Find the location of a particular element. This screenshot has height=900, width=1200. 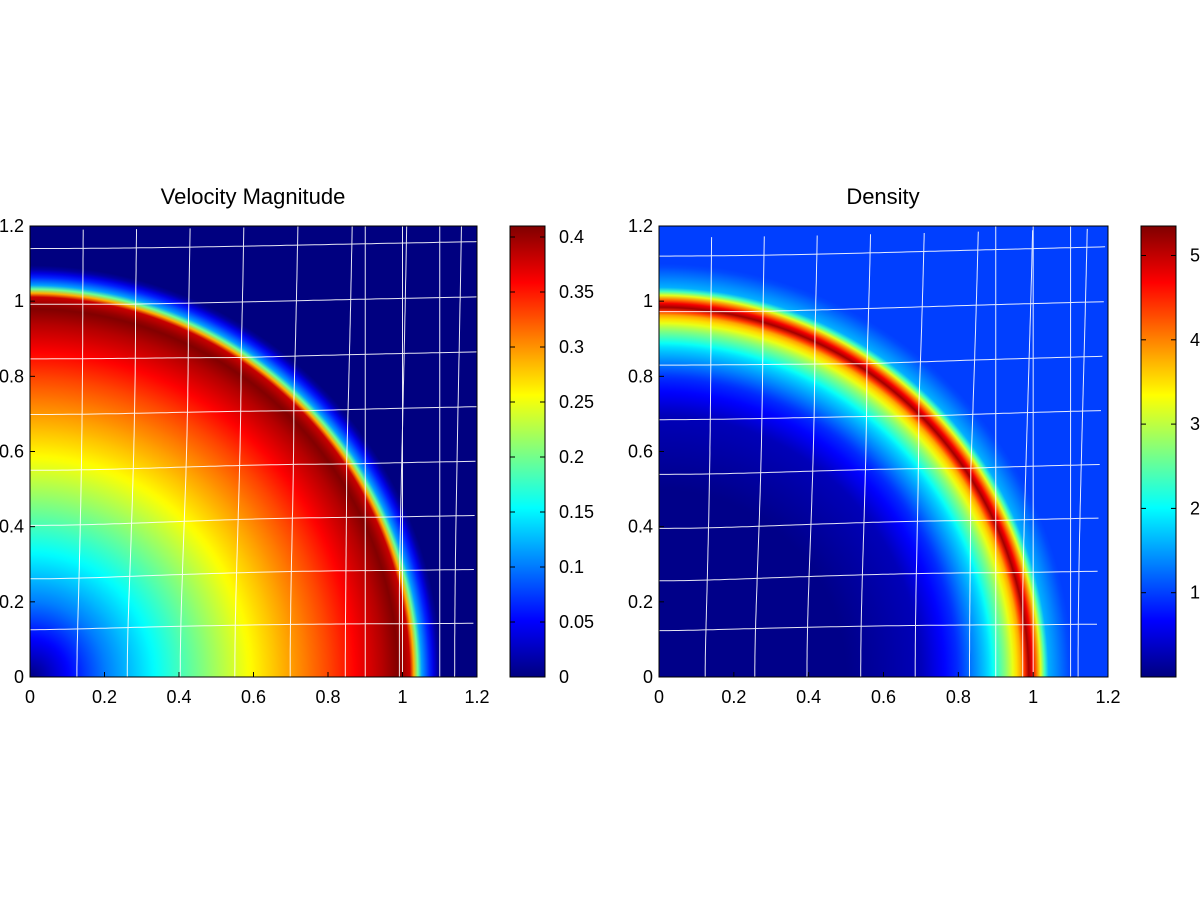

colorbar-tick-label: 0.3 is located at coordinates (571, 347).